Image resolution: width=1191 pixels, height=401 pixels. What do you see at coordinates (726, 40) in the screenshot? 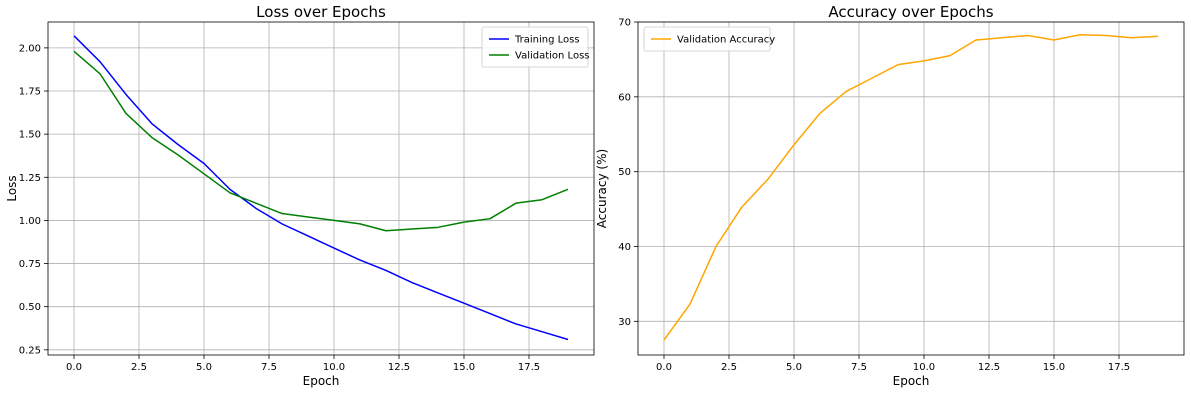
I see `legend-label-1: Validation Accuracy` at bounding box center [726, 40].